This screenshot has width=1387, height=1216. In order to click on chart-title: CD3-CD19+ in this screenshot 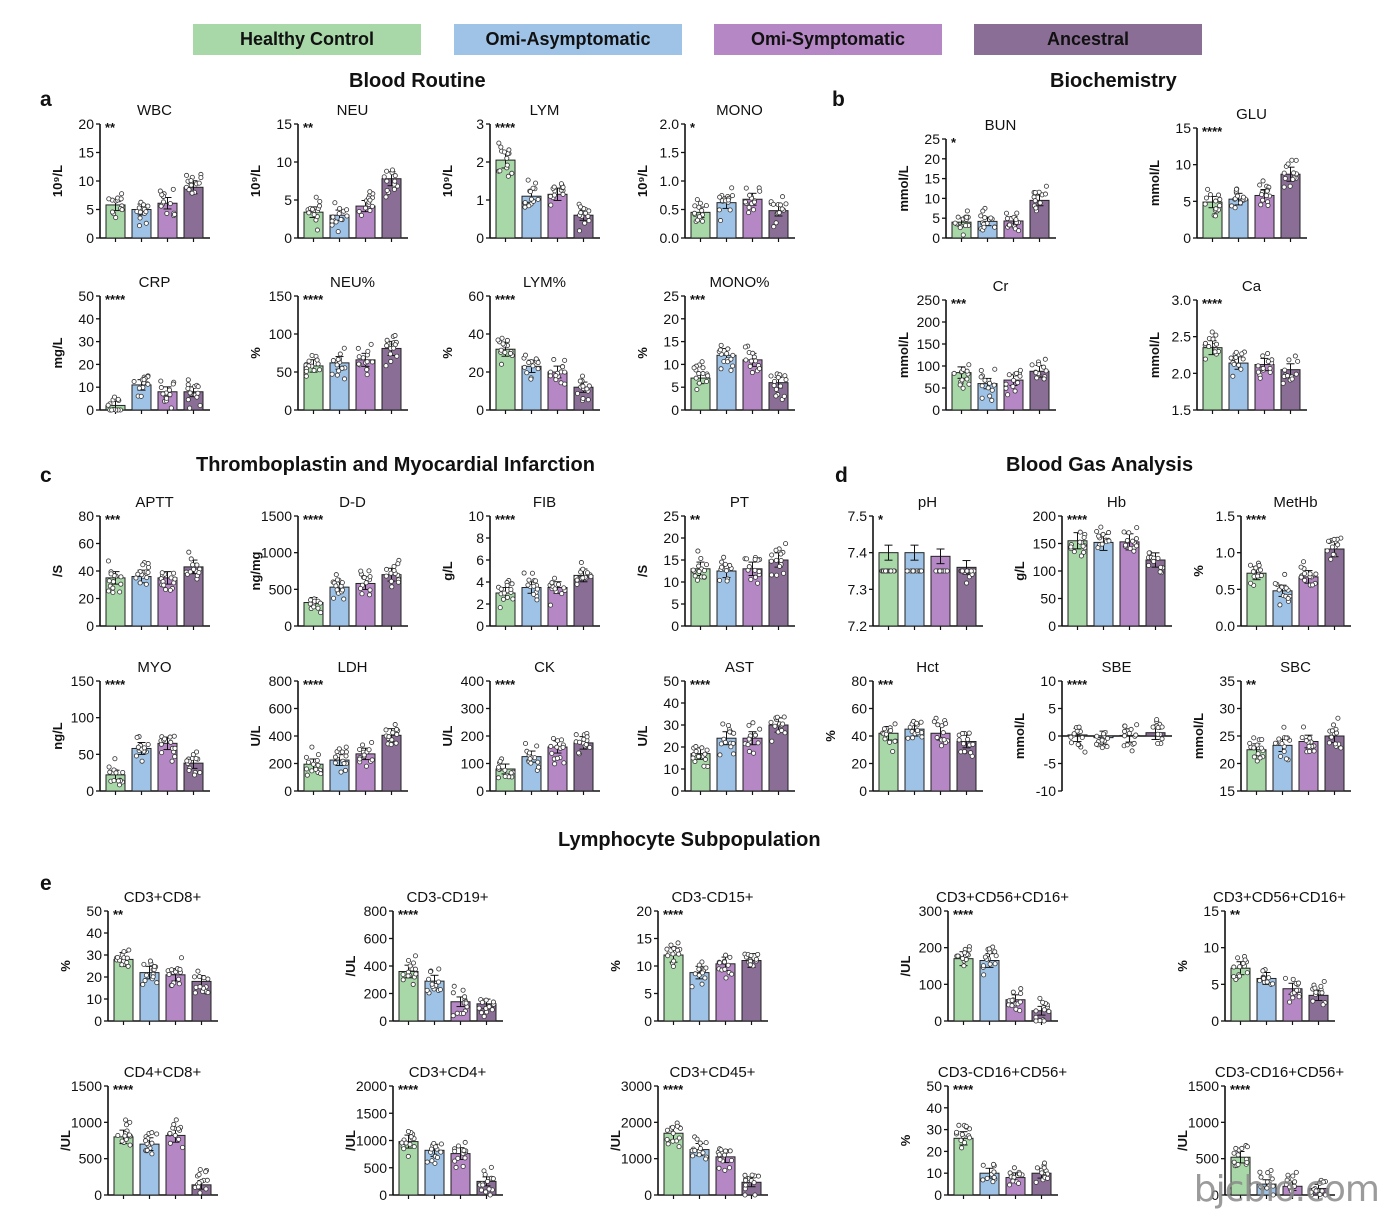, I will do `click(447, 897)`.